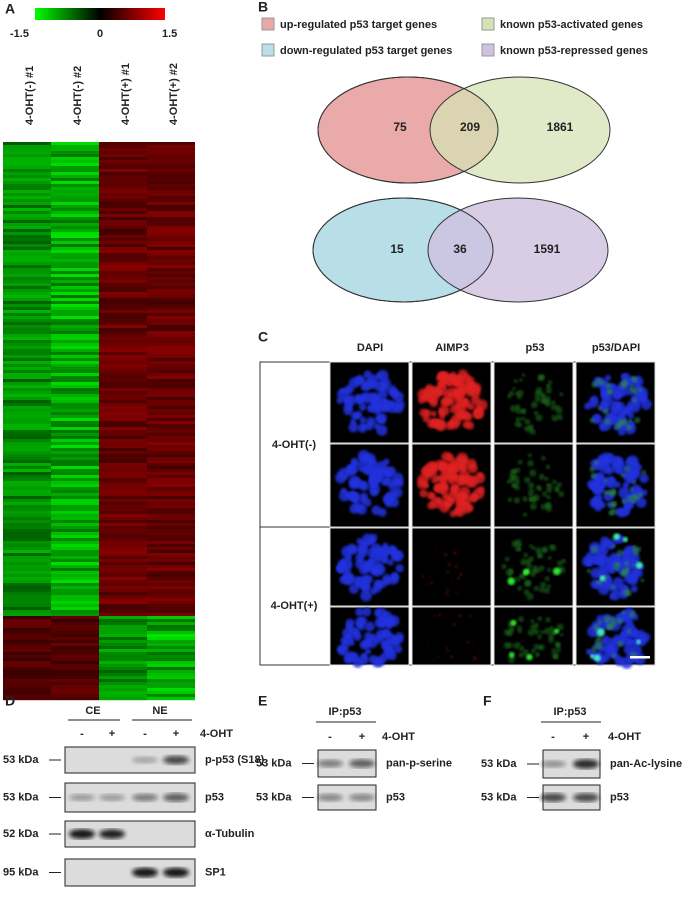  I want to click on column-header: p53, so click(535, 348).